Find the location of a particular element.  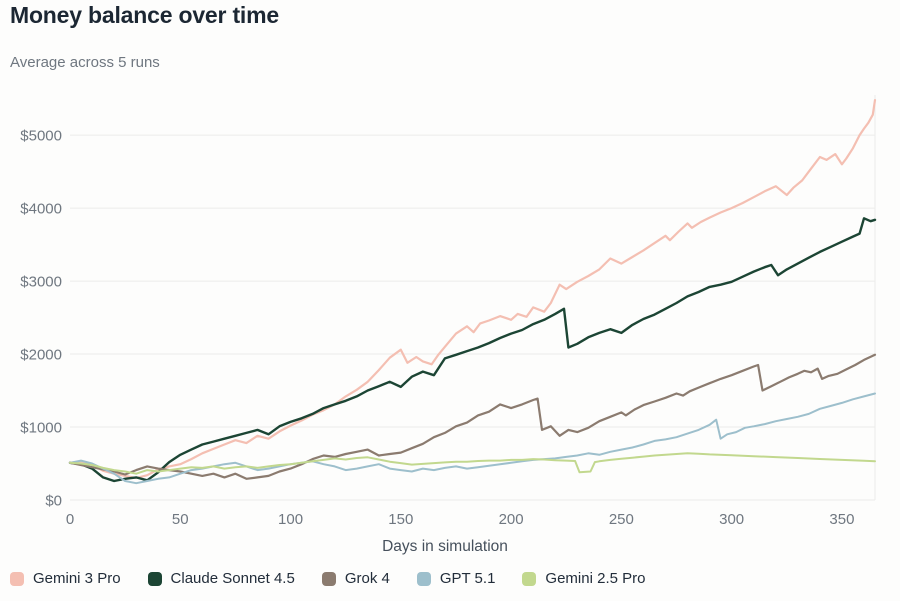

x-tick-label-4: 200 is located at coordinates (511, 519).